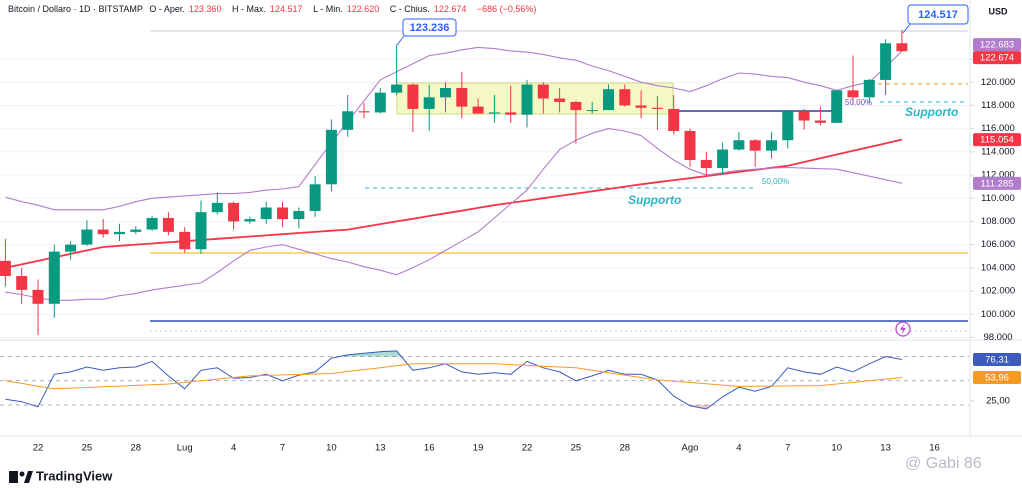  Describe the element at coordinates (167, 9) in the screenshot. I see `field-label: O - Aper.` at that location.